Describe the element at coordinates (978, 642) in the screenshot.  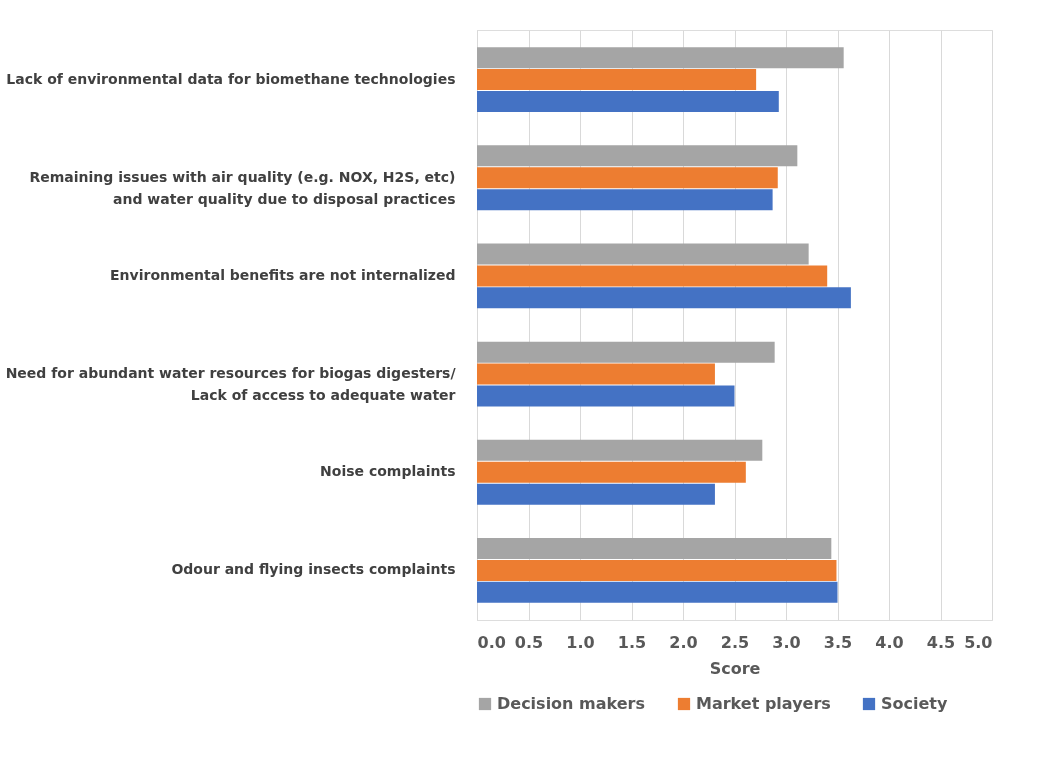
I see `x-tick-label: 5.0` at that location.